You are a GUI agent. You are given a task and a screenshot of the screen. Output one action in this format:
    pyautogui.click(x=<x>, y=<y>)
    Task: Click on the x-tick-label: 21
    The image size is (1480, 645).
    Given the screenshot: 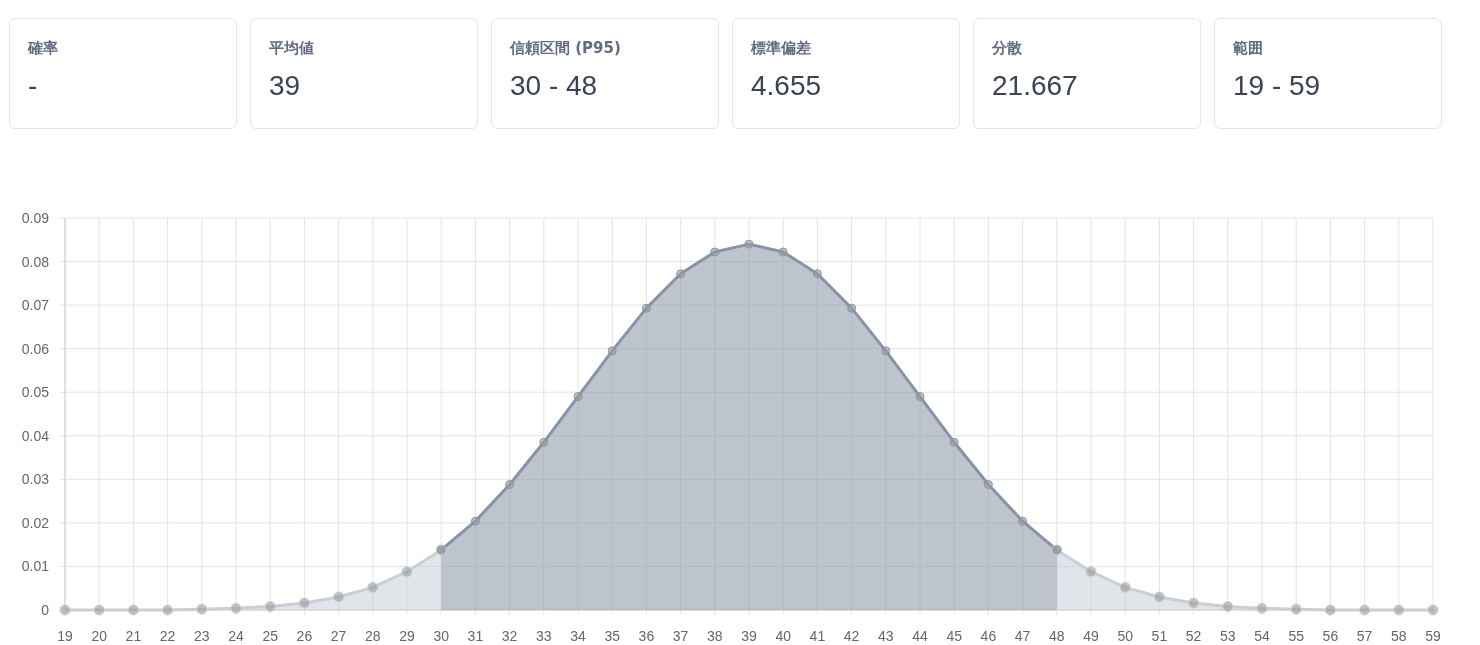 What is the action you would take?
    pyautogui.click(x=133, y=636)
    